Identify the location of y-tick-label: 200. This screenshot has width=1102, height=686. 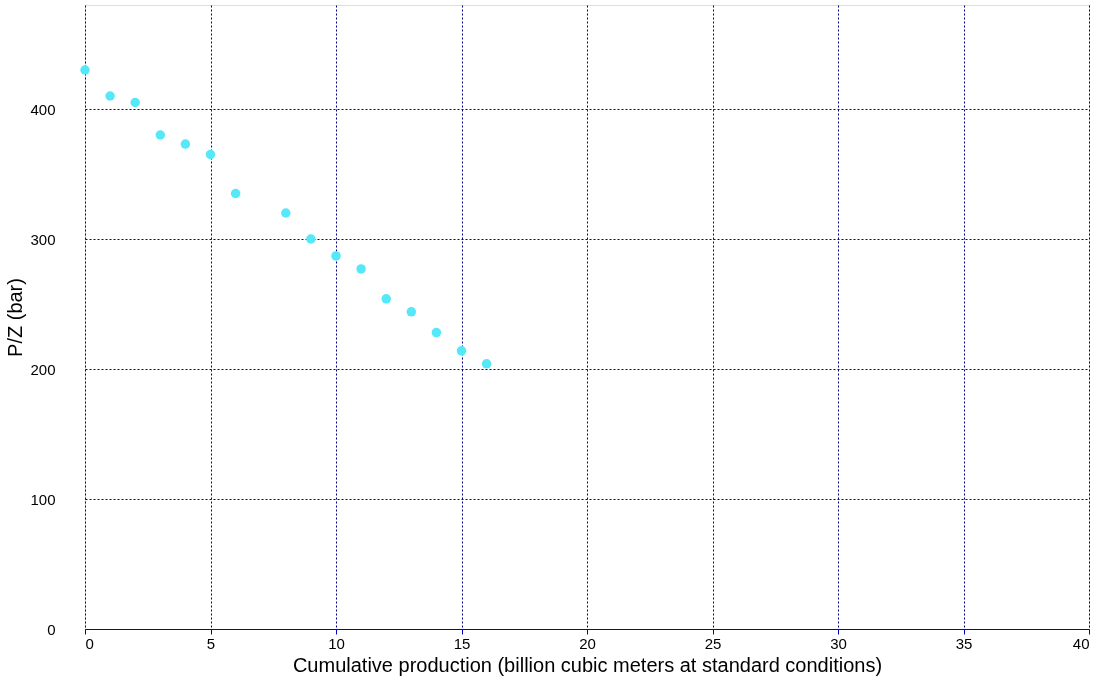
(43, 369).